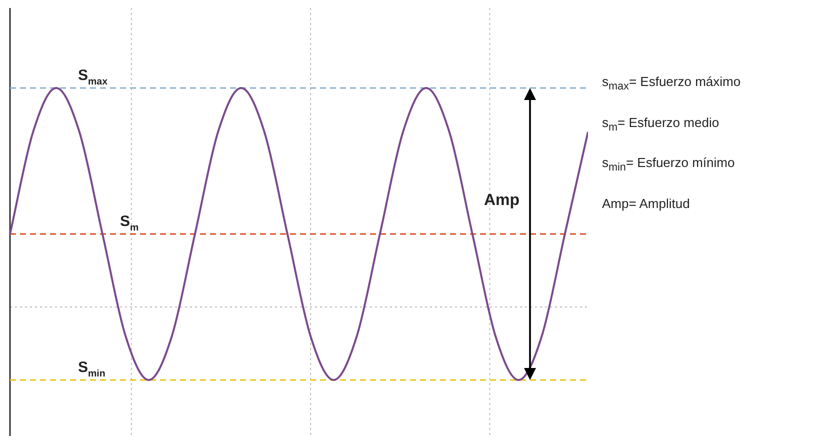 The height and width of the screenshot is (444, 819). What do you see at coordinates (669, 165) in the screenshot?
I see `text: s$_{min}$= Esfuerzo mínimo` at bounding box center [669, 165].